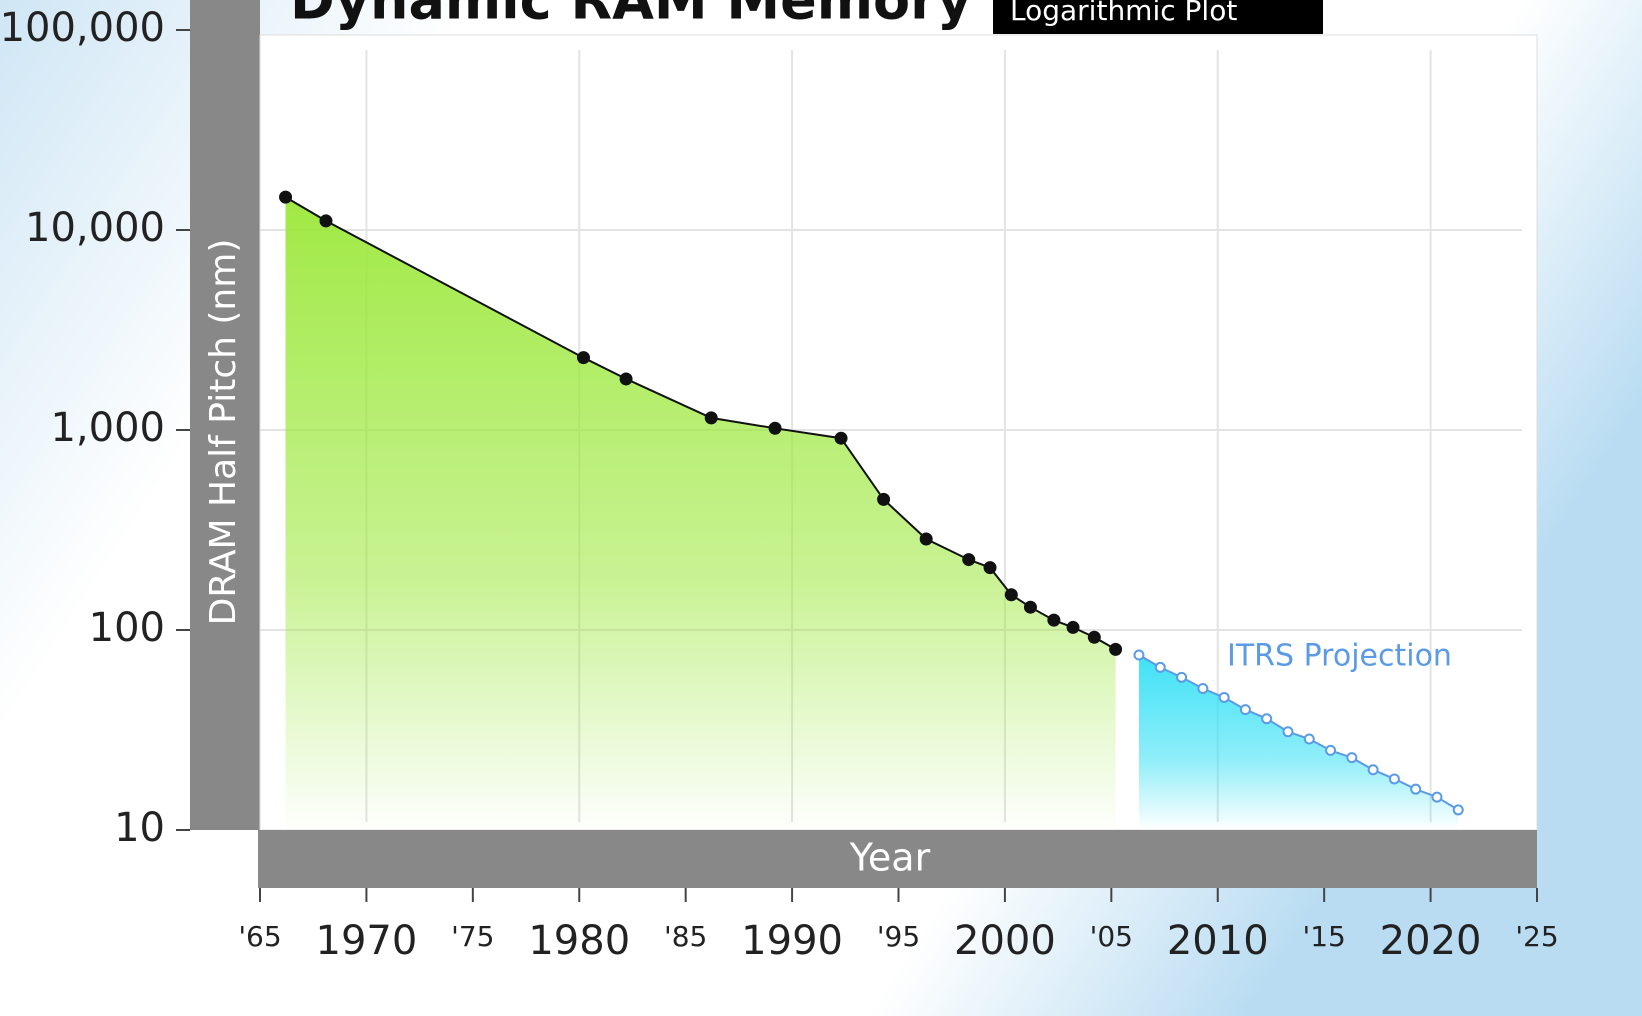 The image size is (1642, 1016). Describe the element at coordinates (223, 432) in the screenshot. I see `y-axis-label: DRAM Half Pitch (nm)` at that location.